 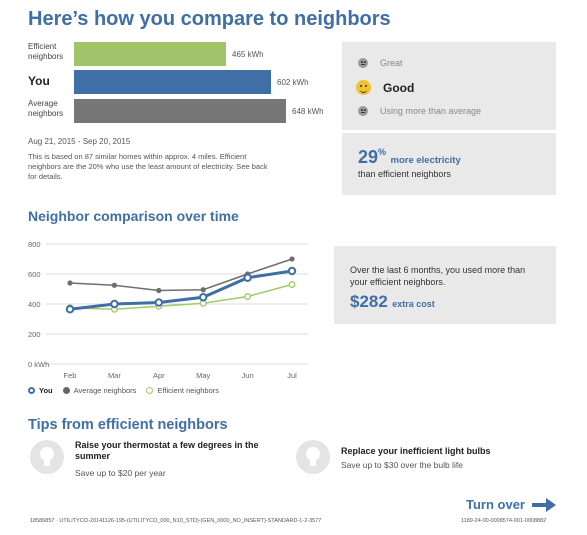 I want to click on y-tick-label: 400, so click(x=34, y=304).